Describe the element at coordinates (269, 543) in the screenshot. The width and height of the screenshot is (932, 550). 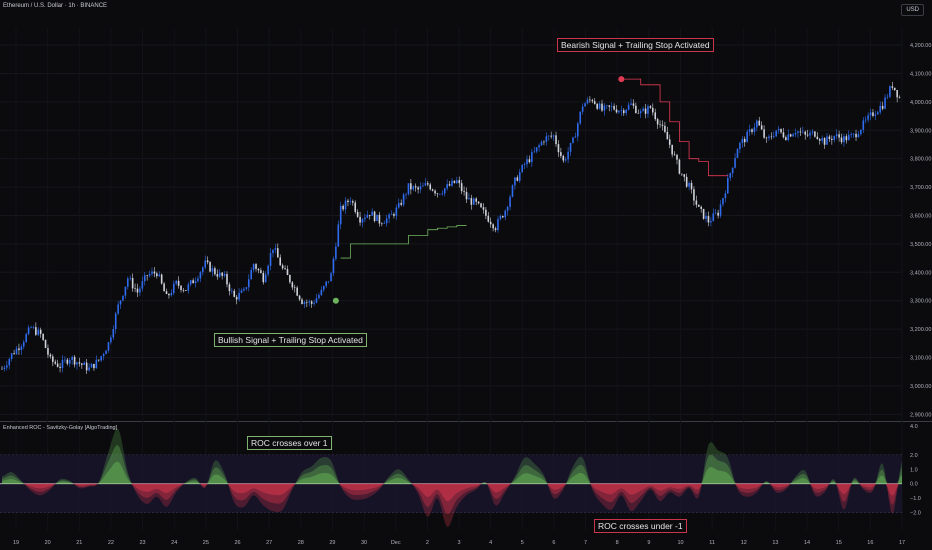
I see `time-tick-label: 27` at that location.